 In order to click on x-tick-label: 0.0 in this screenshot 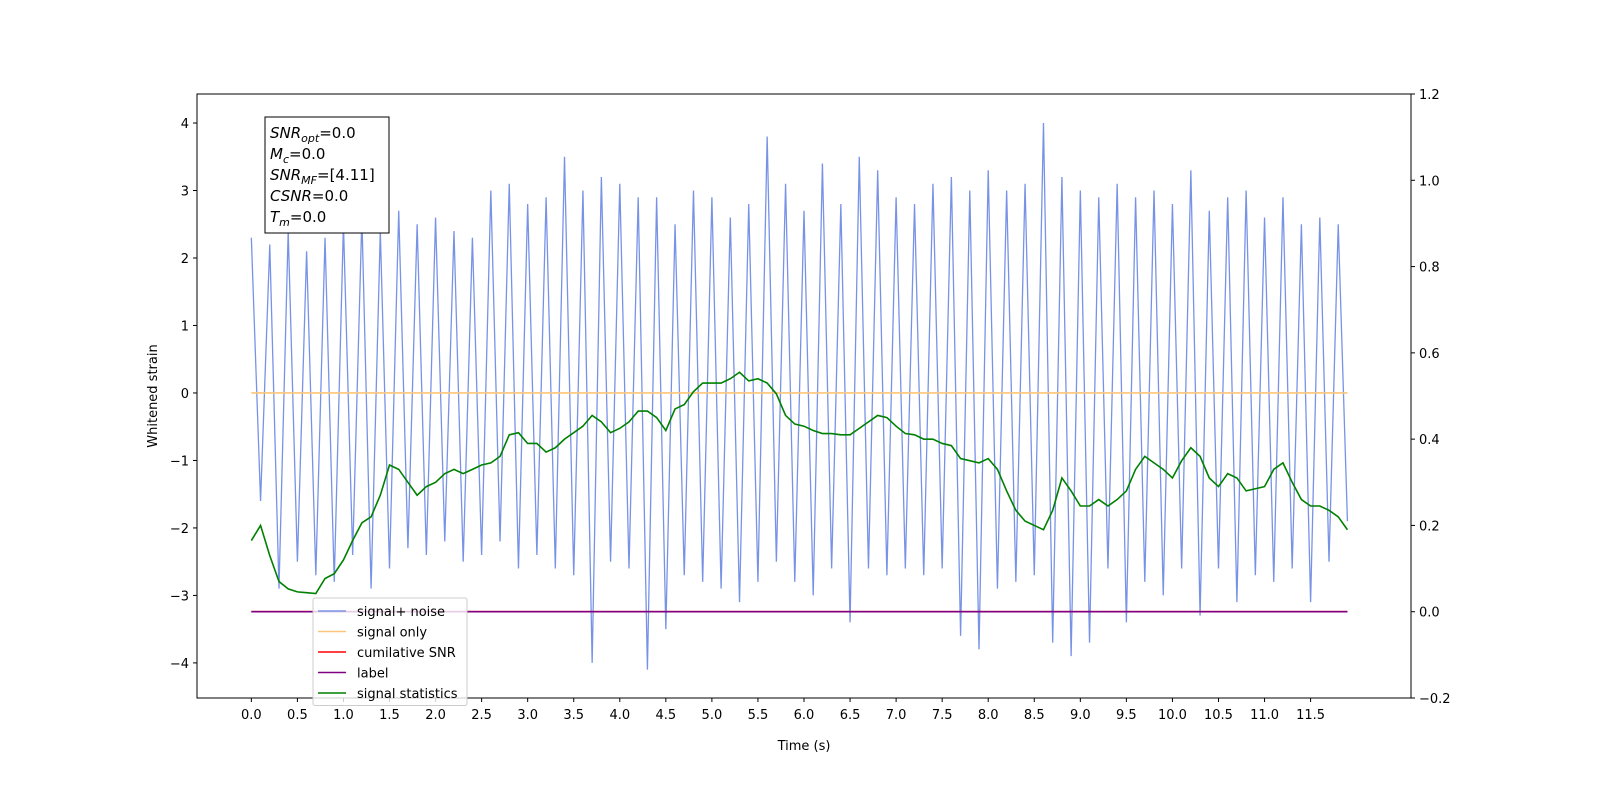, I will do `click(251, 715)`.